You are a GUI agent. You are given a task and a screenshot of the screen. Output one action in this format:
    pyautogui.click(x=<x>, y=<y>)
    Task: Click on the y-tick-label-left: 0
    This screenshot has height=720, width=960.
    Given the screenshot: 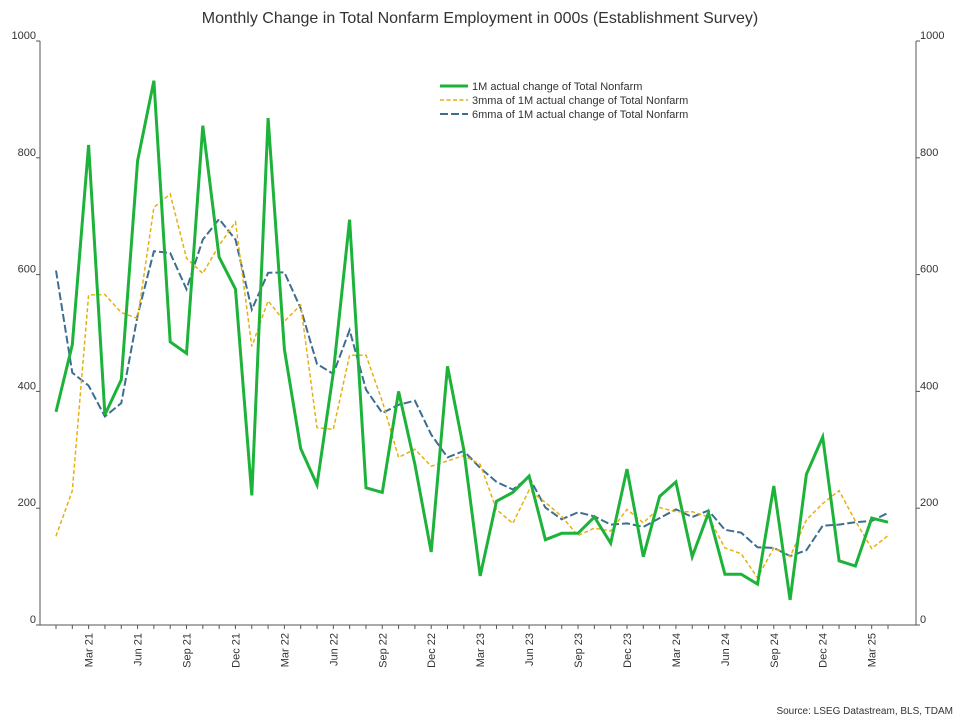 What is the action you would take?
    pyautogui.click(x=33, y=620)
    